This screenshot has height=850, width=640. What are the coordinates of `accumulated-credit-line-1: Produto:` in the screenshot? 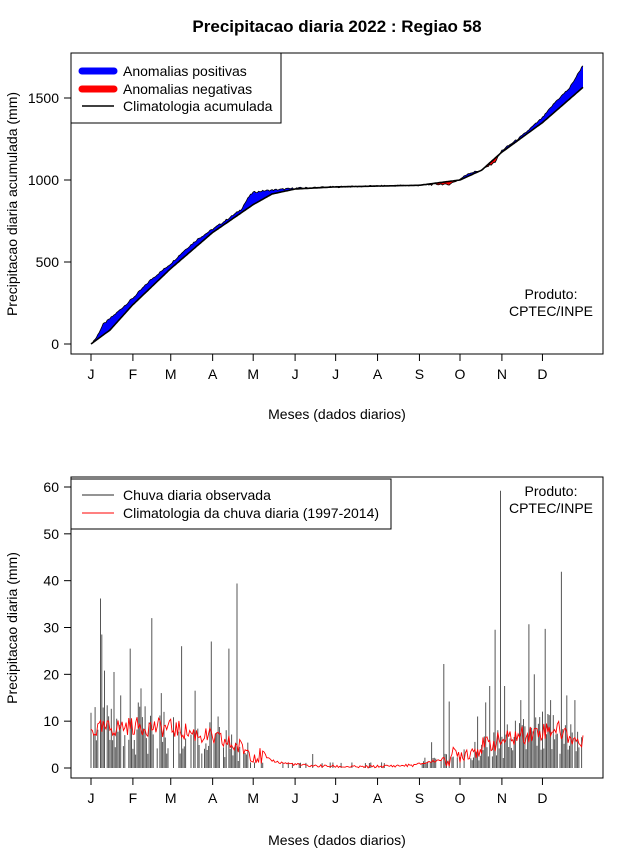 It's located at (551, 294).